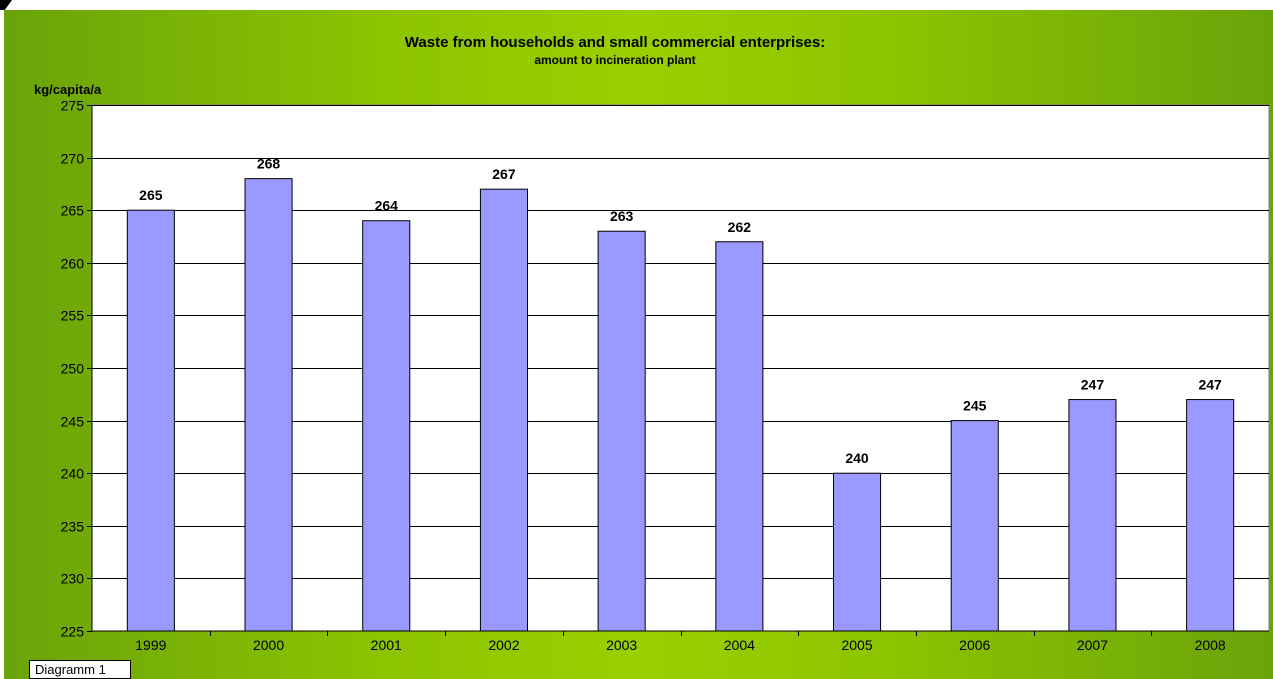 This screenshot has height=679, width=1273. I want to click on y-tick-label: 270, so click(73, 159).